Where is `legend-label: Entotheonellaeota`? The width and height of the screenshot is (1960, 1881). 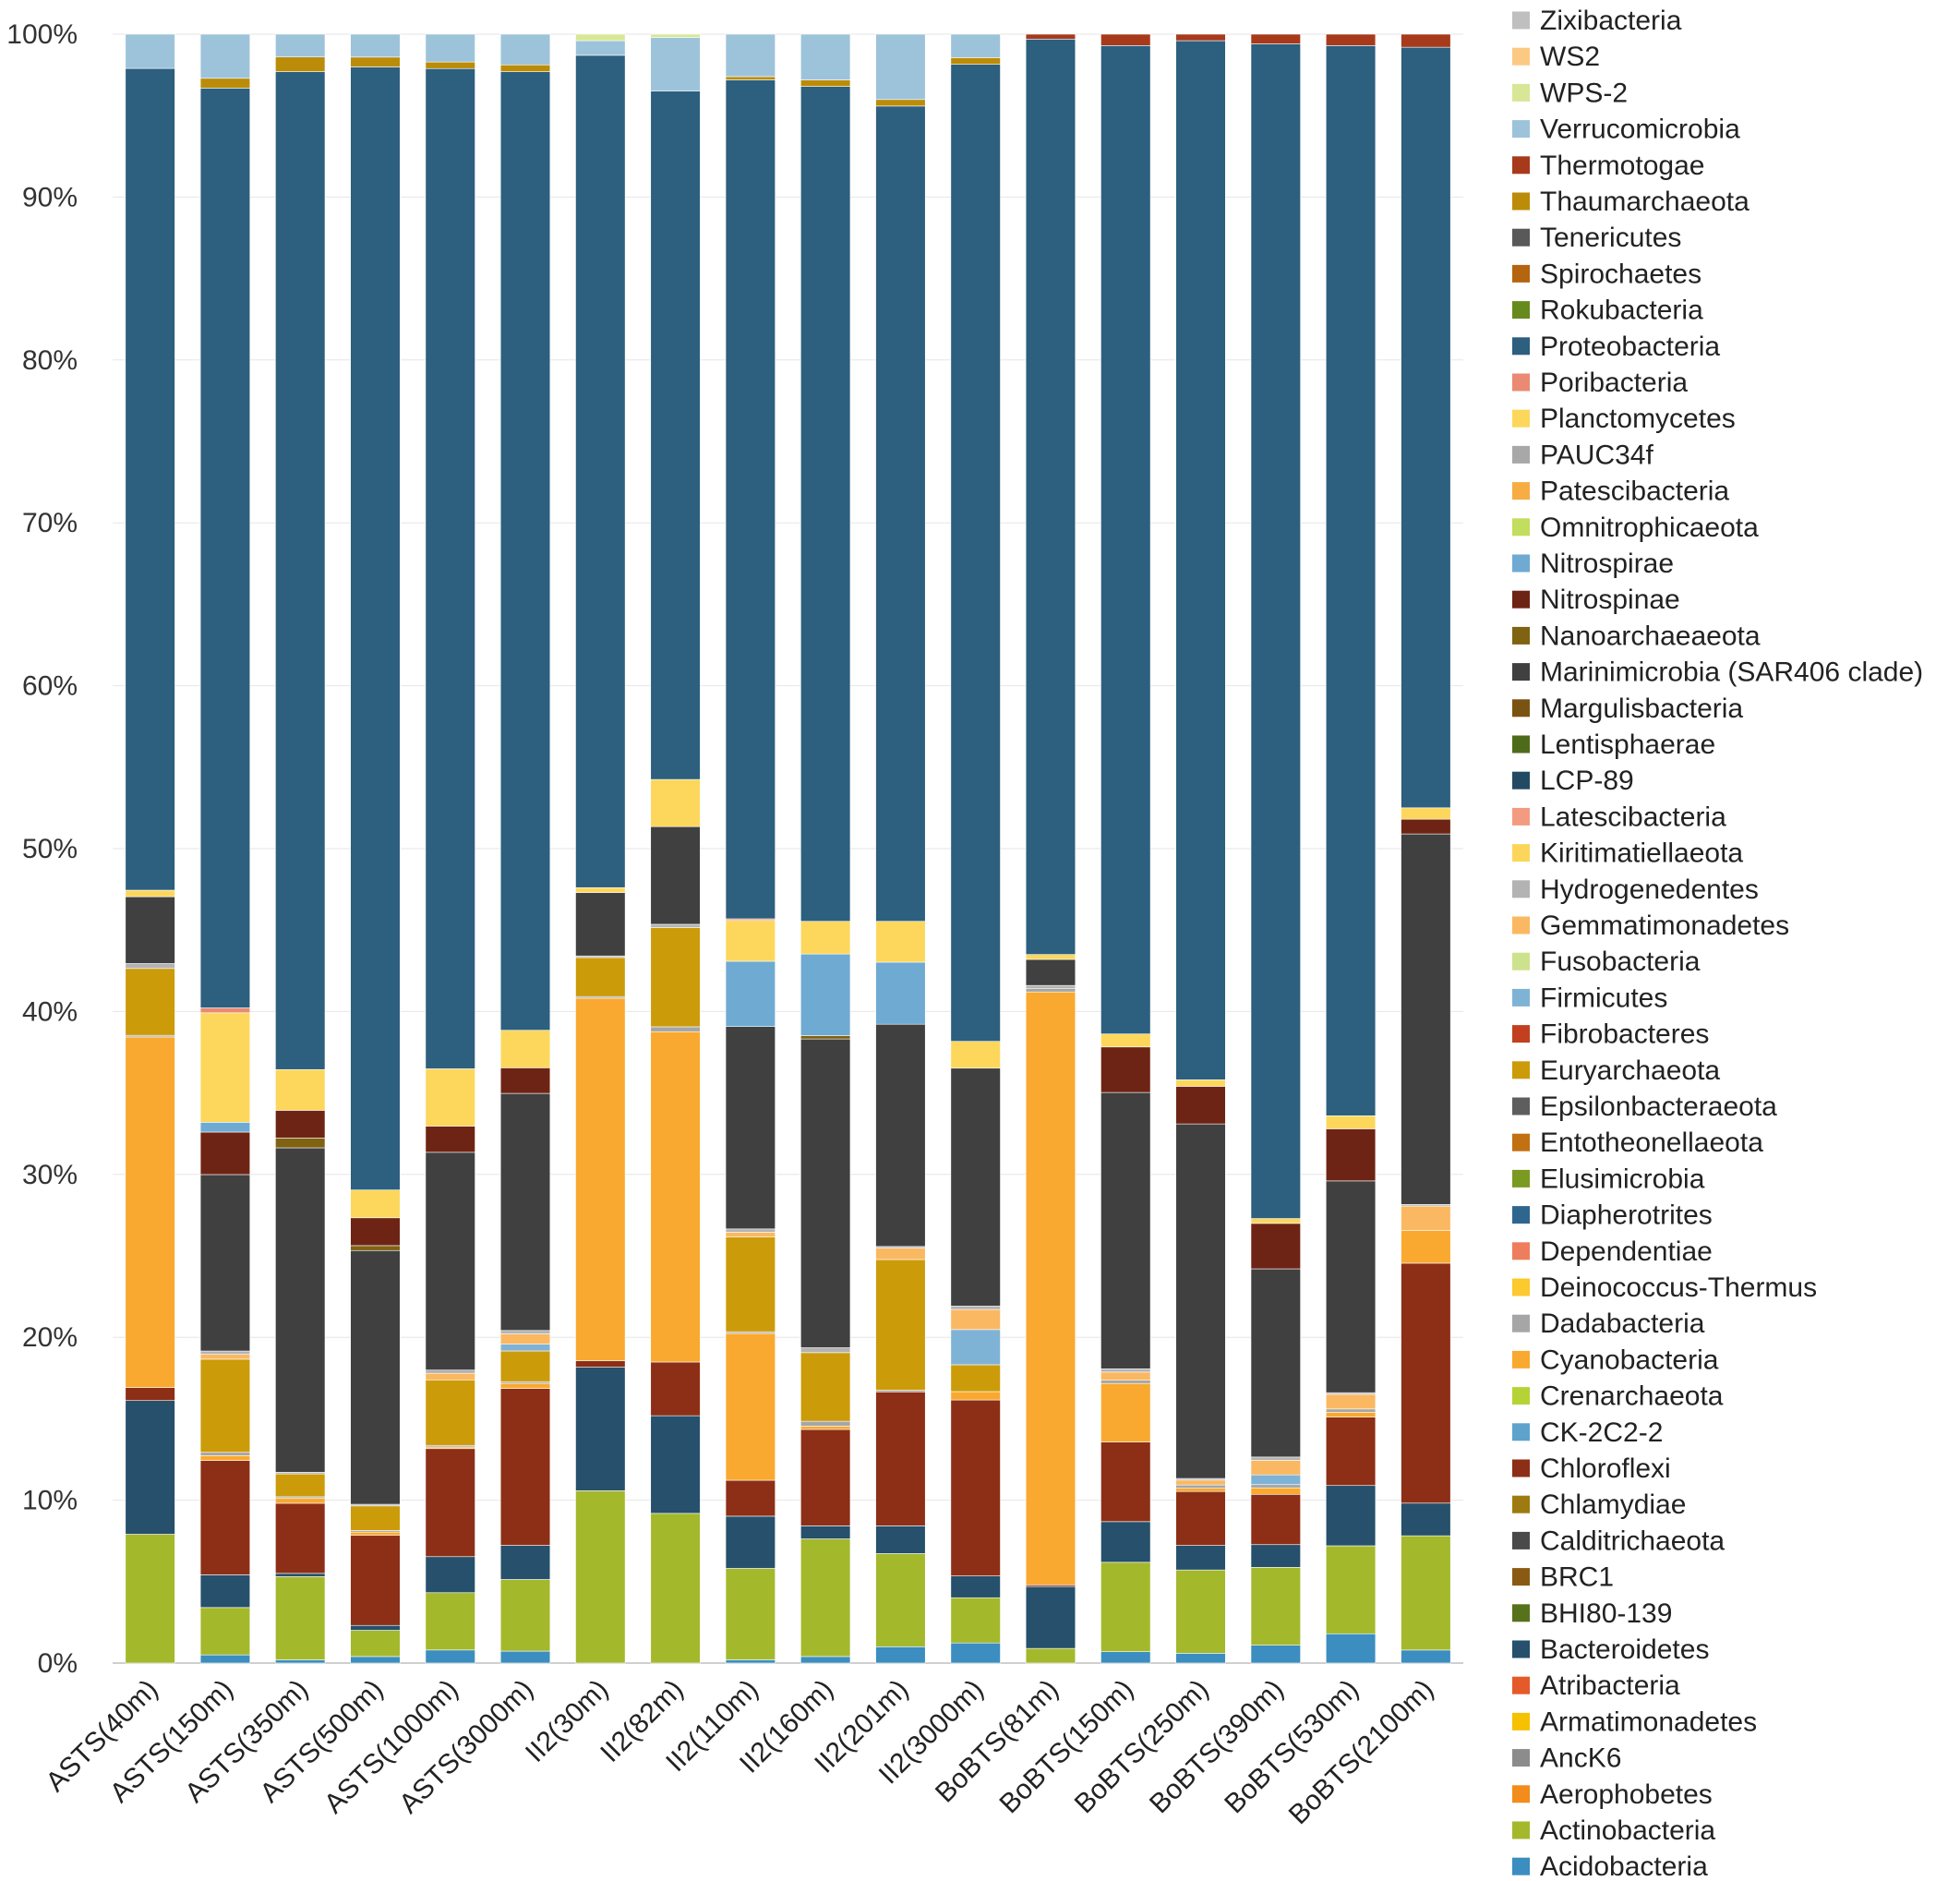
legend-label: Entotheonellaeota is located at coordinates (1651, 1142).